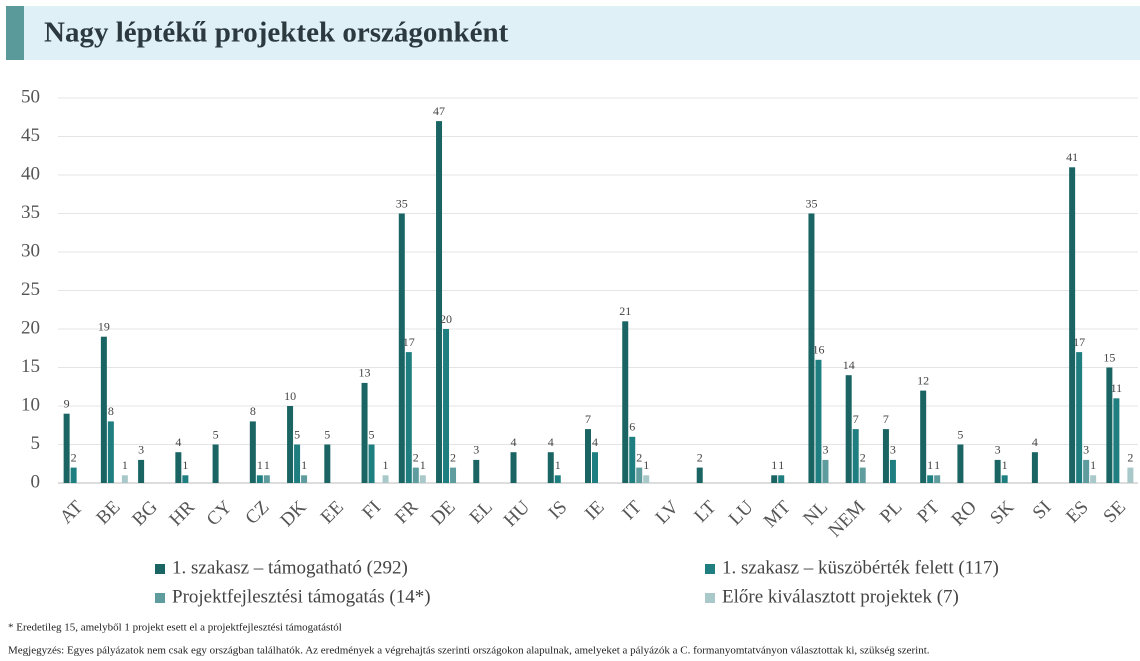  What do you see at coordinates (402, 203) in the screenshot?
I see `value-label: 35` at bounding box center [402, 203].